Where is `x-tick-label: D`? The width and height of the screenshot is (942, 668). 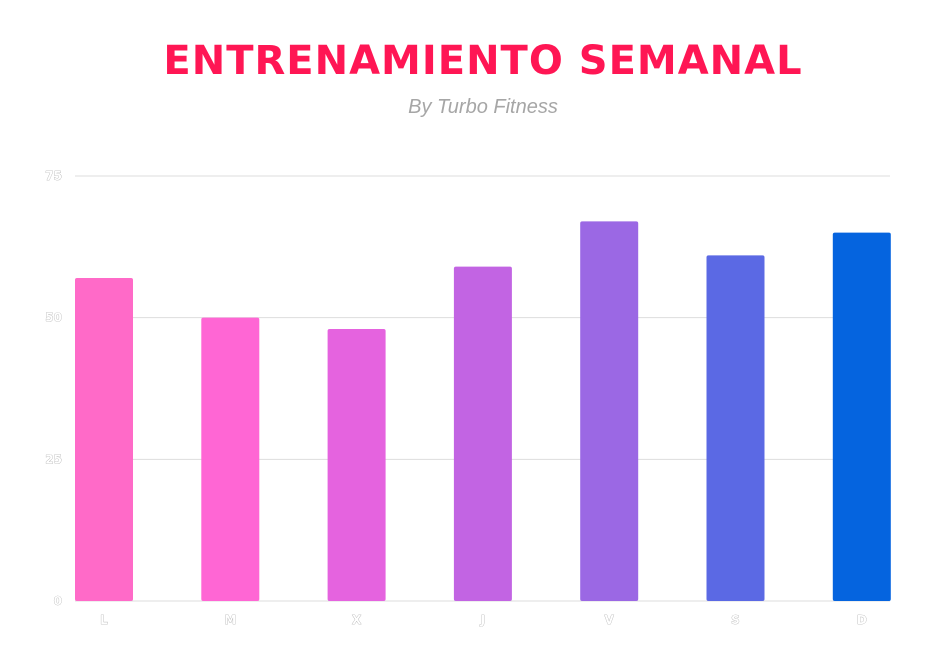
x-tick-label: D is located at coordinates (862, 620).